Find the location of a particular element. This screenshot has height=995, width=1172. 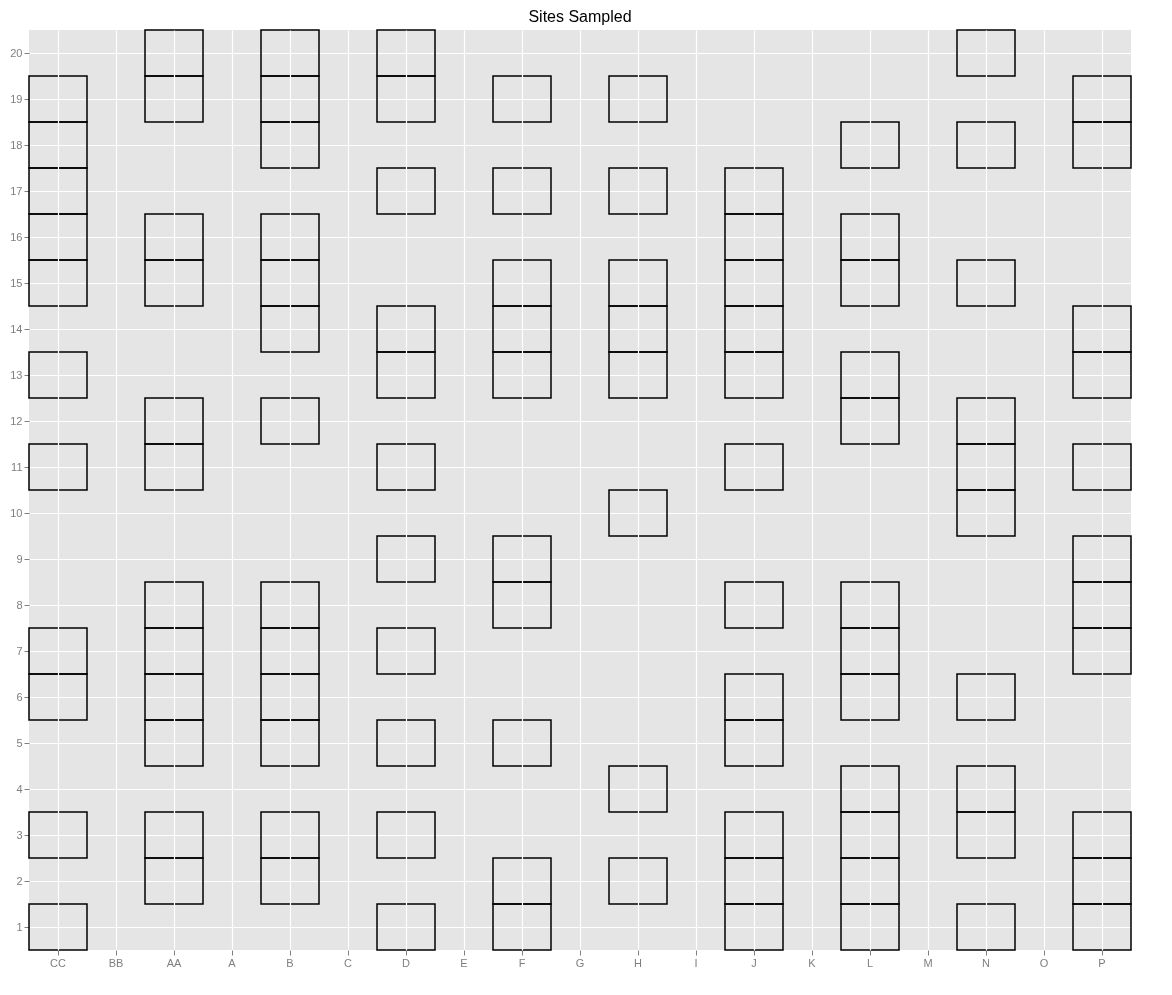

y-tick-label: 2 is located at coordinates (19, 880).